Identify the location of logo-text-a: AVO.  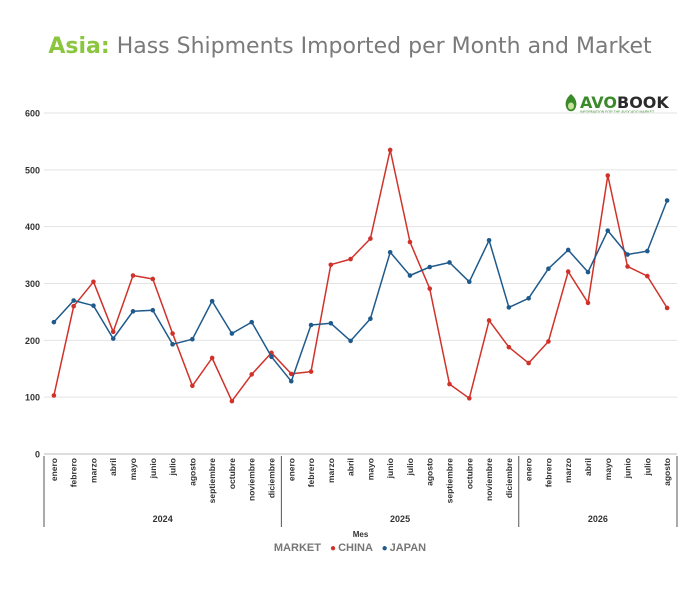
(598, 102).